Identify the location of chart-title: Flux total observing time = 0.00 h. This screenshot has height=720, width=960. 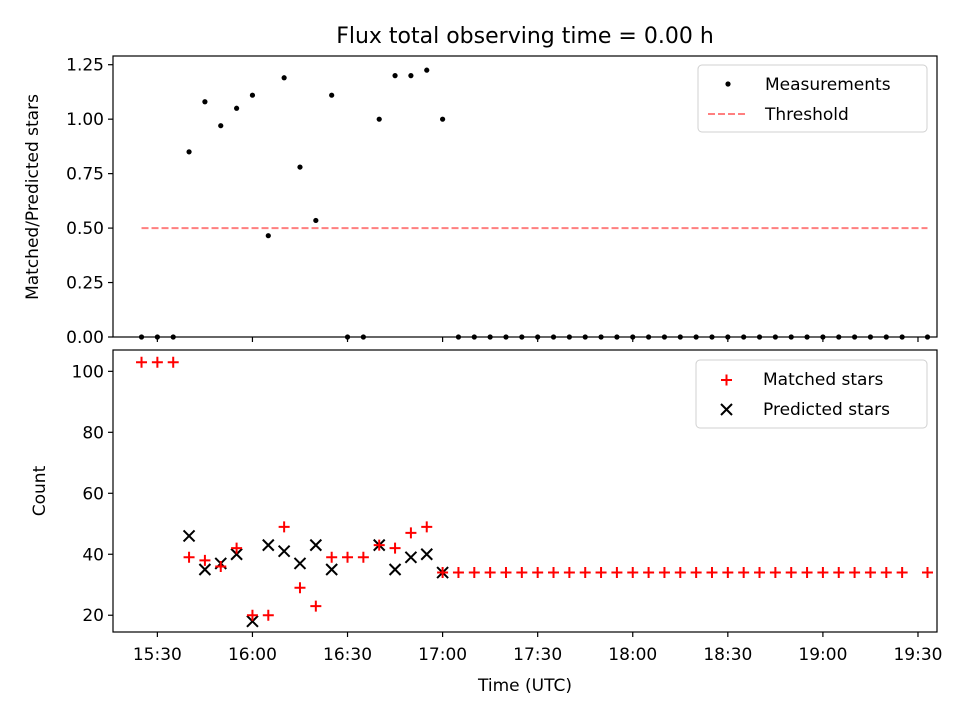
(525, 36).